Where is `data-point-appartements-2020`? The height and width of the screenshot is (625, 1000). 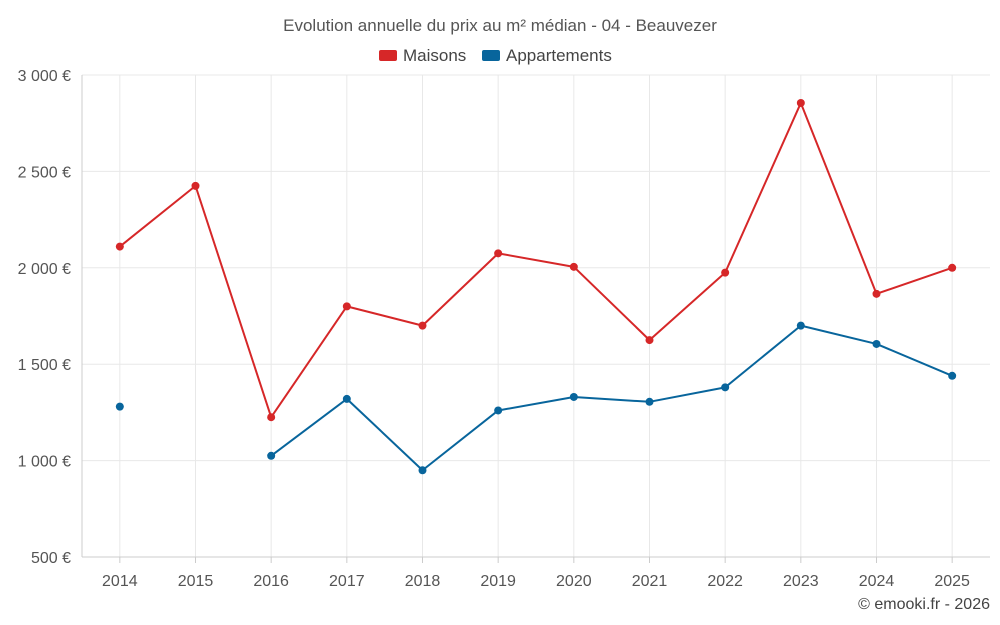
data-point-appartements-2020 is located at coordinates (573, 396).